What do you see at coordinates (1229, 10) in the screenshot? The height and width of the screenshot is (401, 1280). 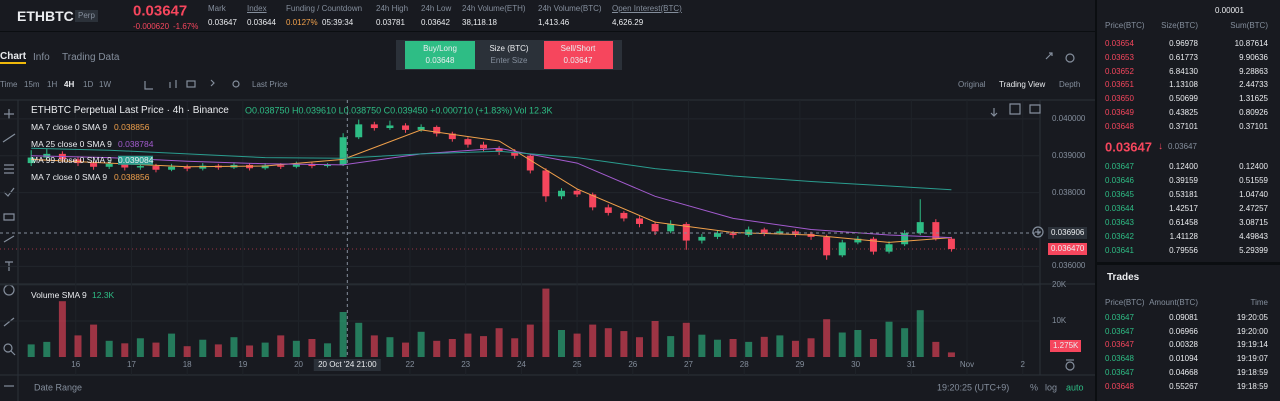 I see `tick-size: 0.00001` at bounding box center [1229, 10].